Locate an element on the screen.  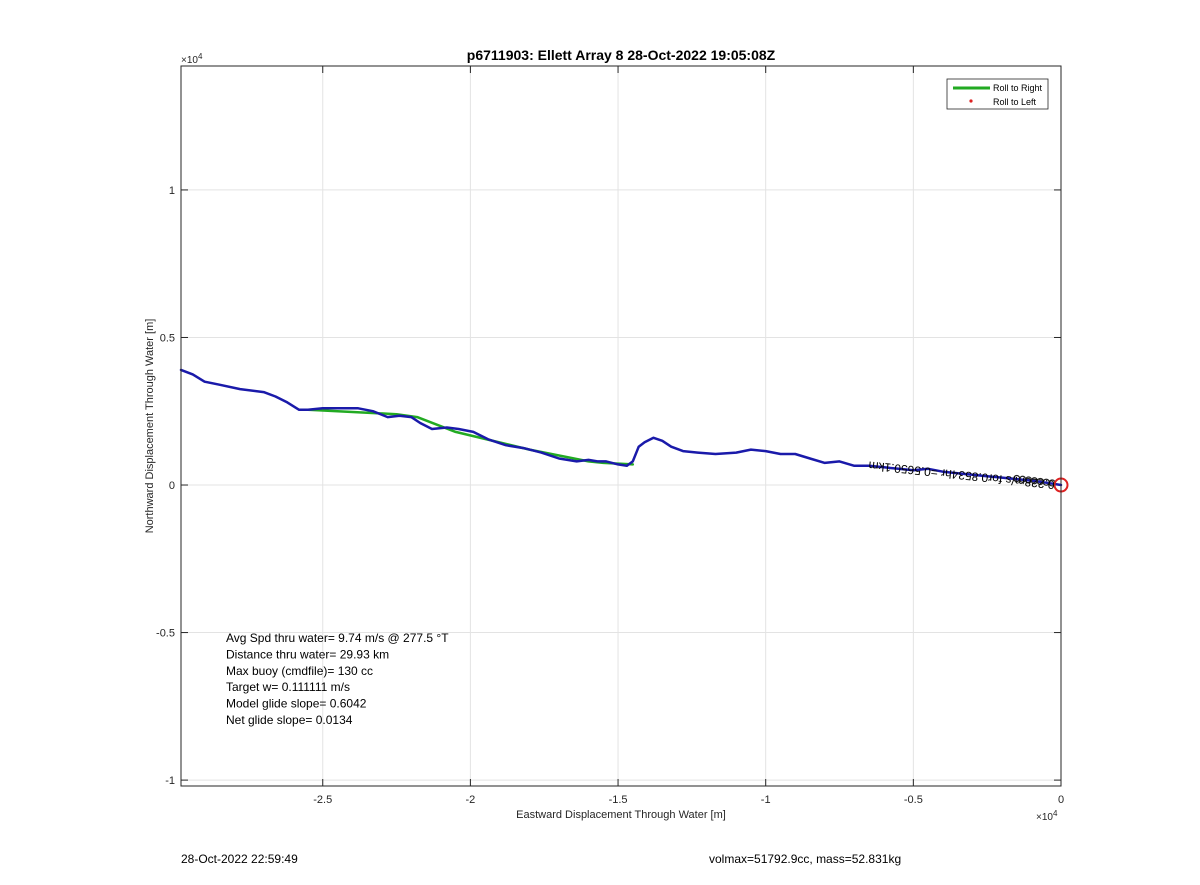
x-tick-label: -2.5 is located at coordinates (322, 800).